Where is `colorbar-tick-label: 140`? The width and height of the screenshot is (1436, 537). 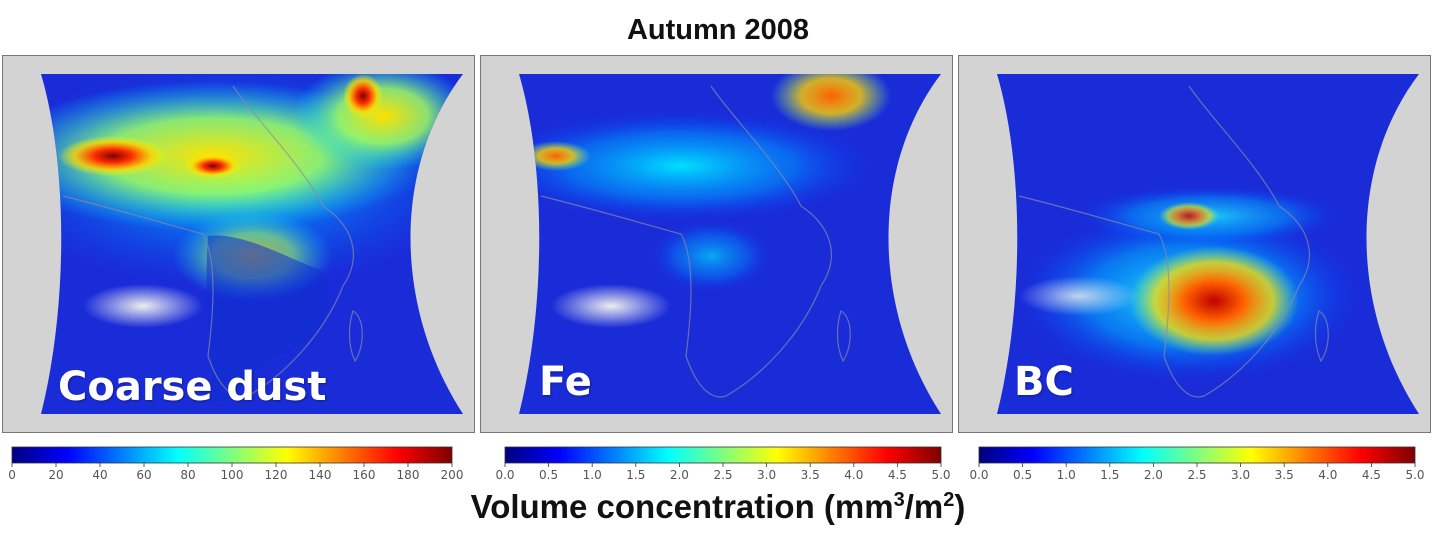
colorbar-tick-label: 140 is located at coordinates (320, 475).